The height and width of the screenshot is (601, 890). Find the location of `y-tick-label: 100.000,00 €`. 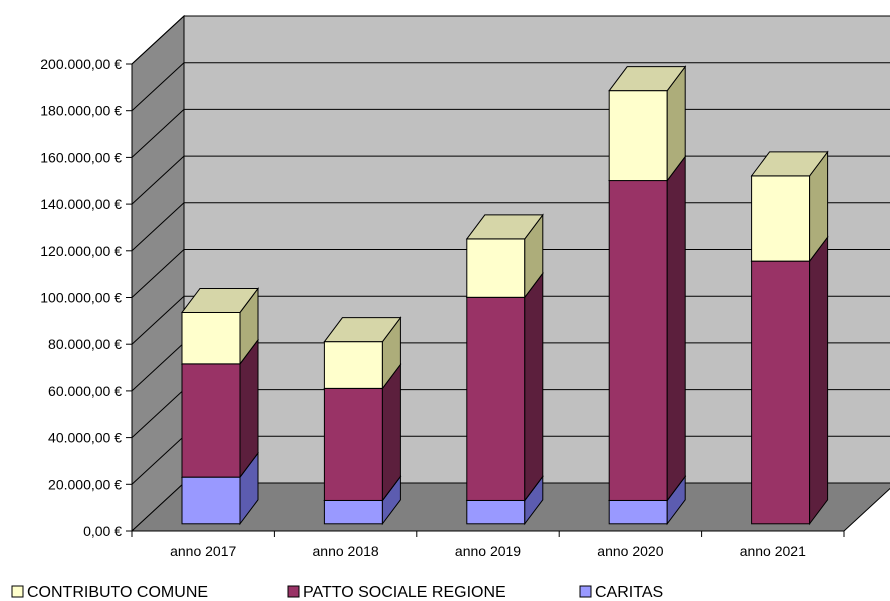

y-tick-label: 100.000,00 € is located at coordinates (81, 298).